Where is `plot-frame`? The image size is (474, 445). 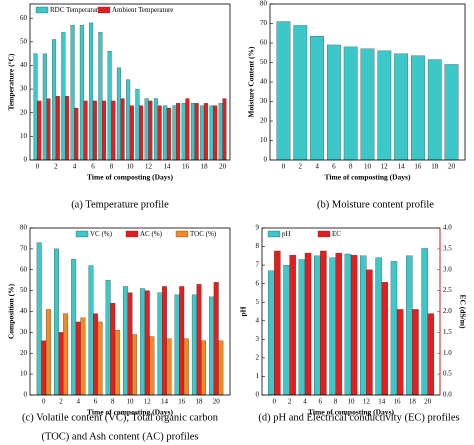
plot-frame is located at coordinates (367, 82).